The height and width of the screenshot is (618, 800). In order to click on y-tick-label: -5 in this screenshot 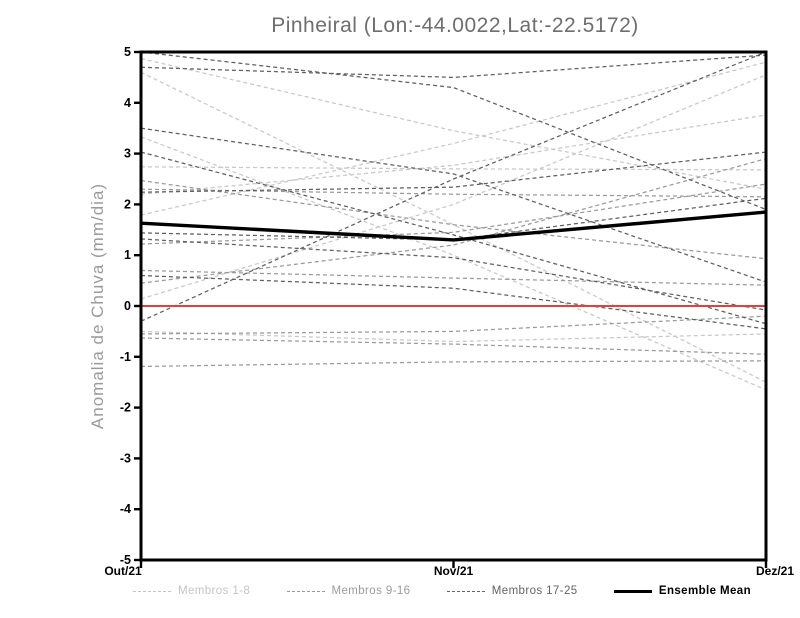, I will do `click(125, 560)`.